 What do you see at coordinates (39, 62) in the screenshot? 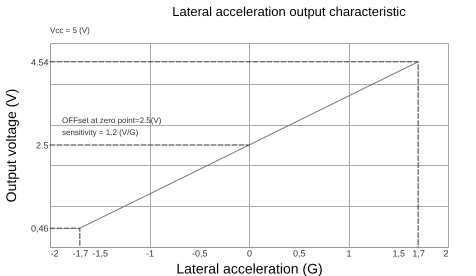
I see `y-tick-label: 4.54` at bounding box center [39, 62].